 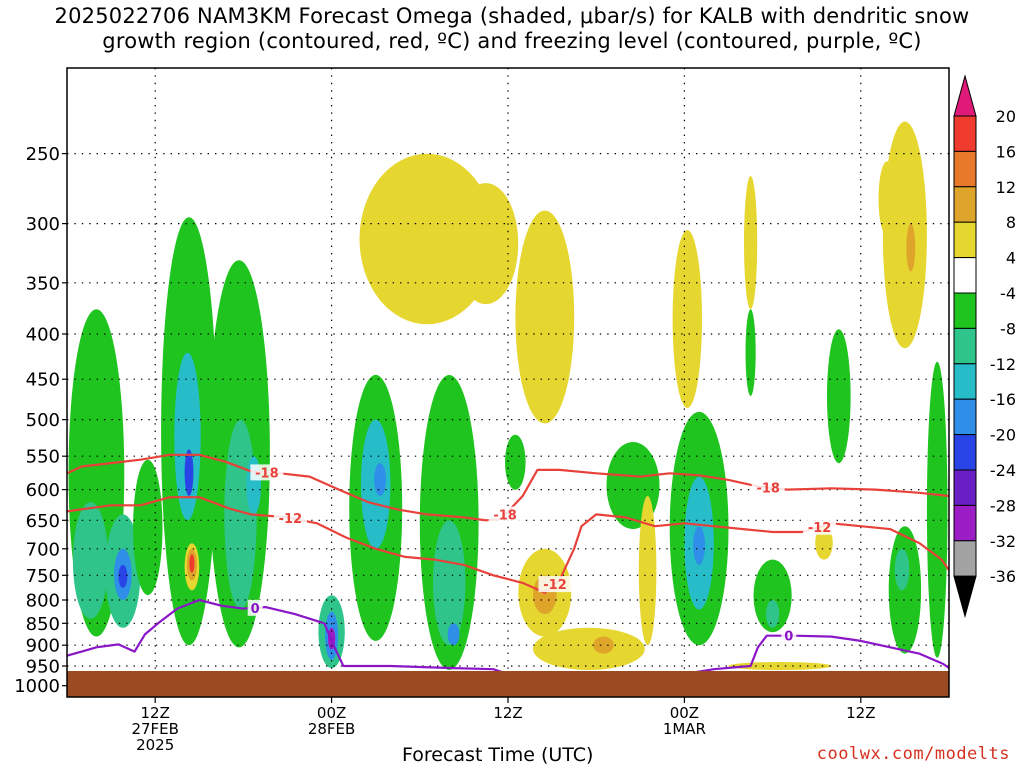 What do you see at coordinates (1003, 470) in the screenshot?
I see `colorbar-label: -24` at bounding box center [1003, 470].